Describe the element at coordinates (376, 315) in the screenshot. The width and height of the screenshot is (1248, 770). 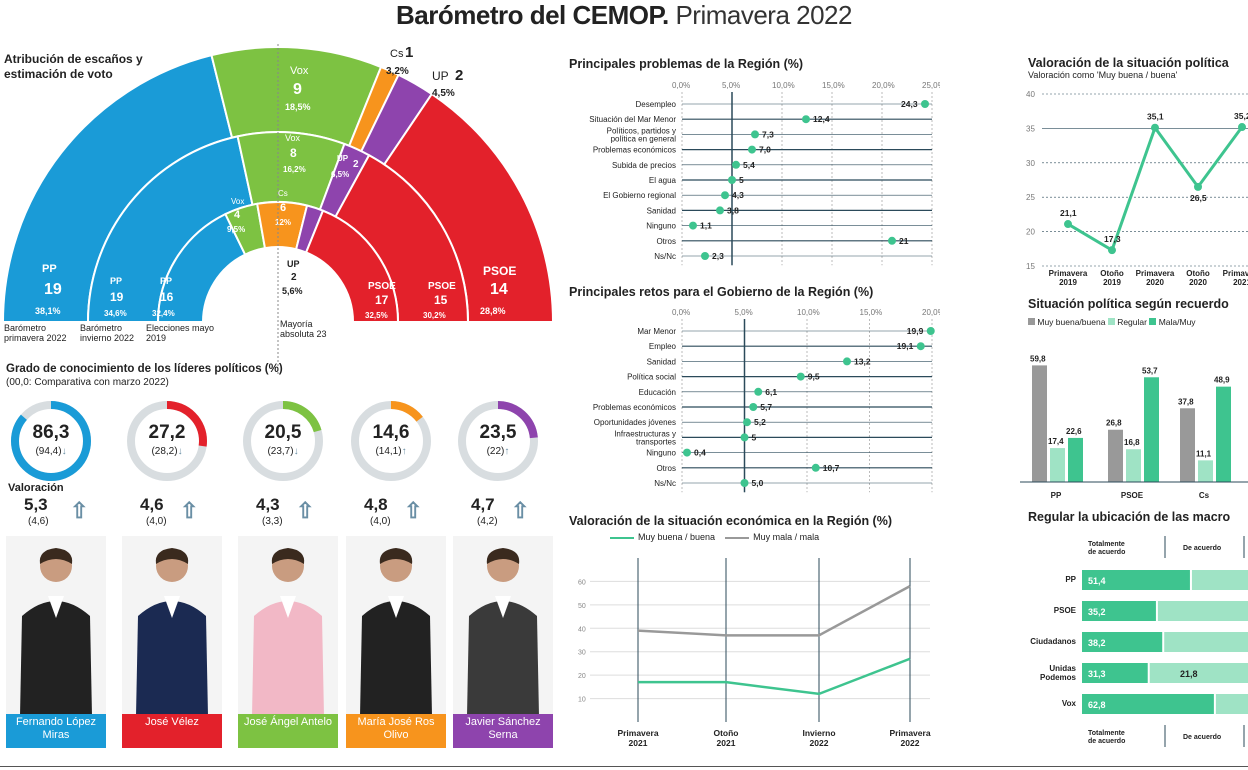
I see `seat-label-p325: 32,5%` at that location.